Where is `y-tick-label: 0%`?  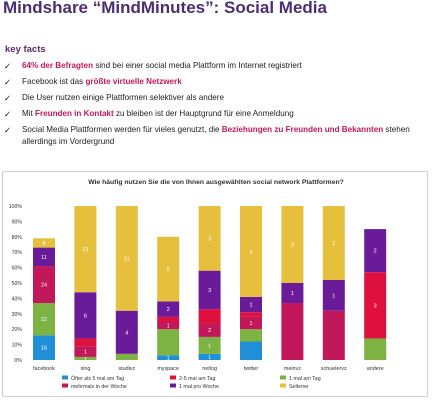 y-tick-label: 0% is located at coordinates (19, 361).